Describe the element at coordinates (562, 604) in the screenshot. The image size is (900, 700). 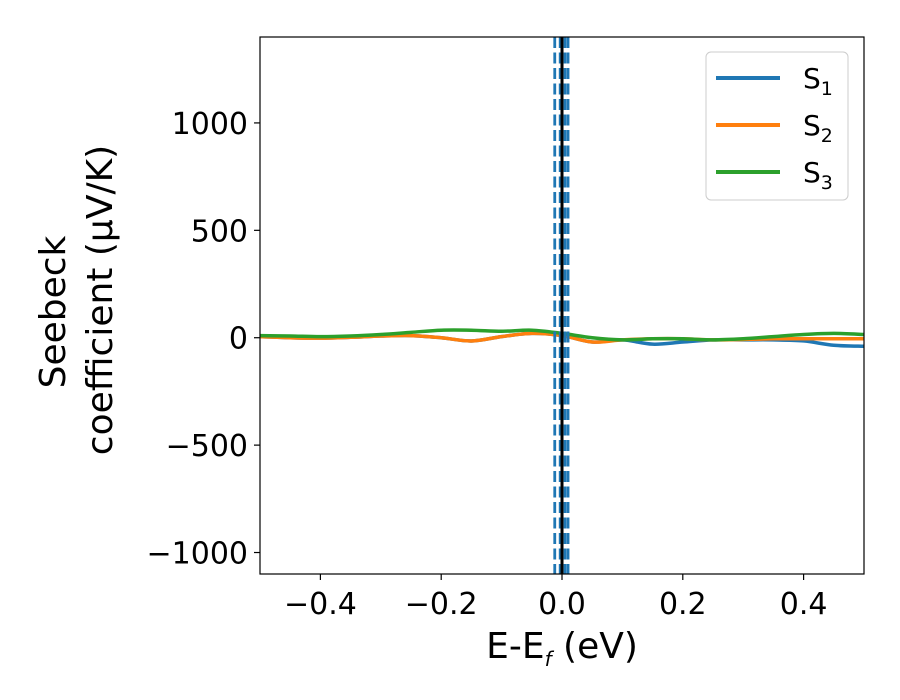
I see `x-tick-label-2: 0.0` at that location.